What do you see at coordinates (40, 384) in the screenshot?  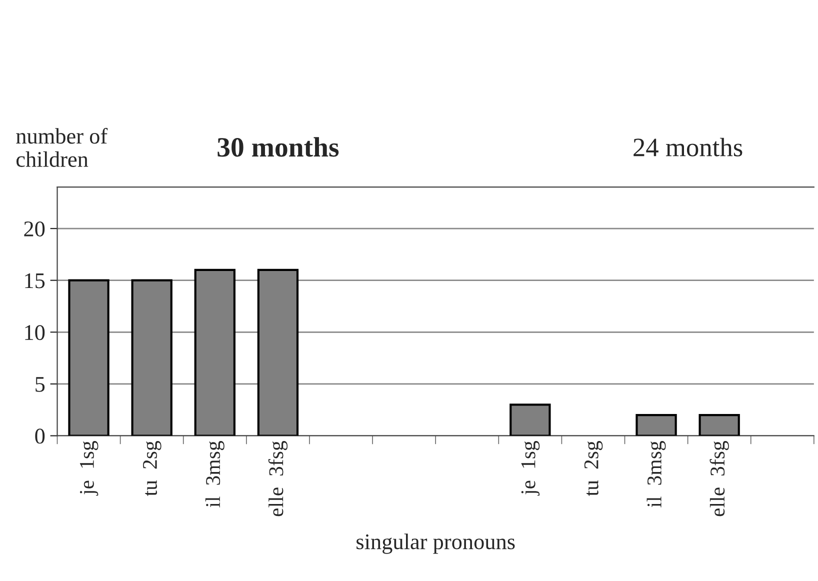 I see `y-tick-label: 5` at bounding box center [40, 384].